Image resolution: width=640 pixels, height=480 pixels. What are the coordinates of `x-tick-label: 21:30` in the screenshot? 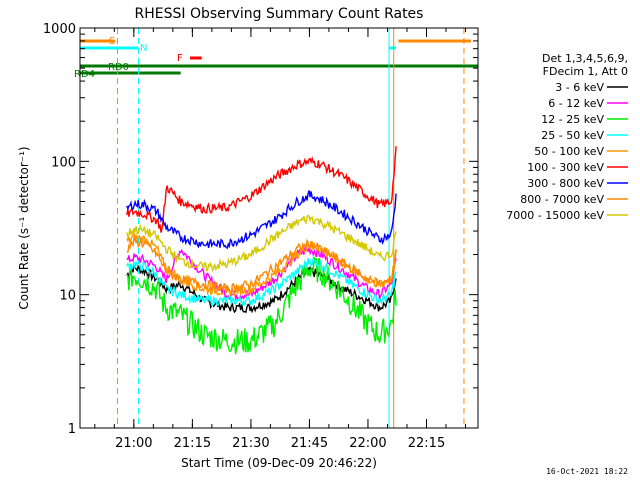 It's located at (250, 443).